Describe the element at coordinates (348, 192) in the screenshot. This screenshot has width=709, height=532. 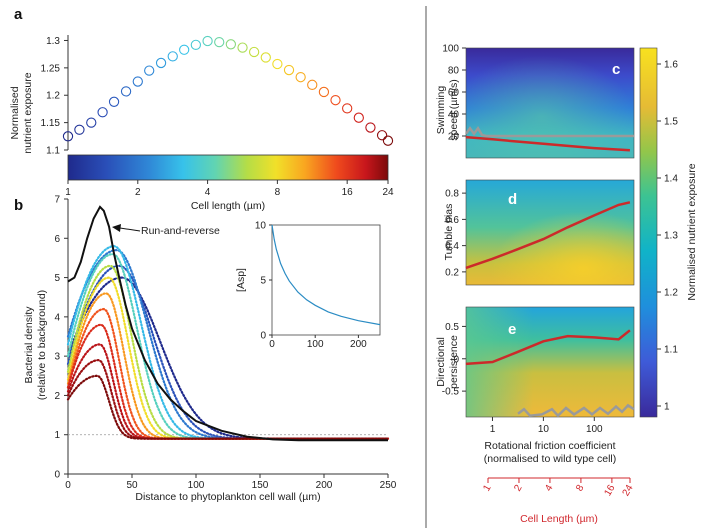
I see `colorbar-tick-label: 16` at that location.